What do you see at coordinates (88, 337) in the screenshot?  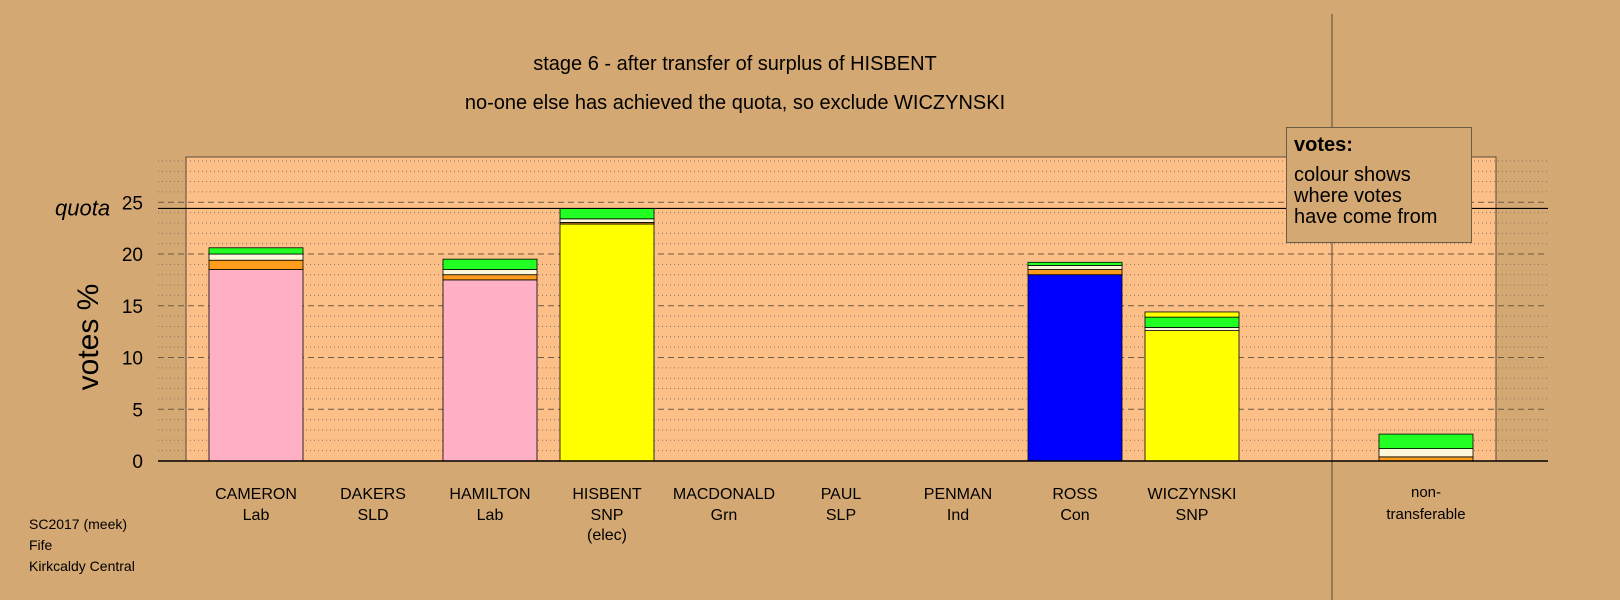 I see `y-axis-label: votes %` at bounding box center [88, 337].